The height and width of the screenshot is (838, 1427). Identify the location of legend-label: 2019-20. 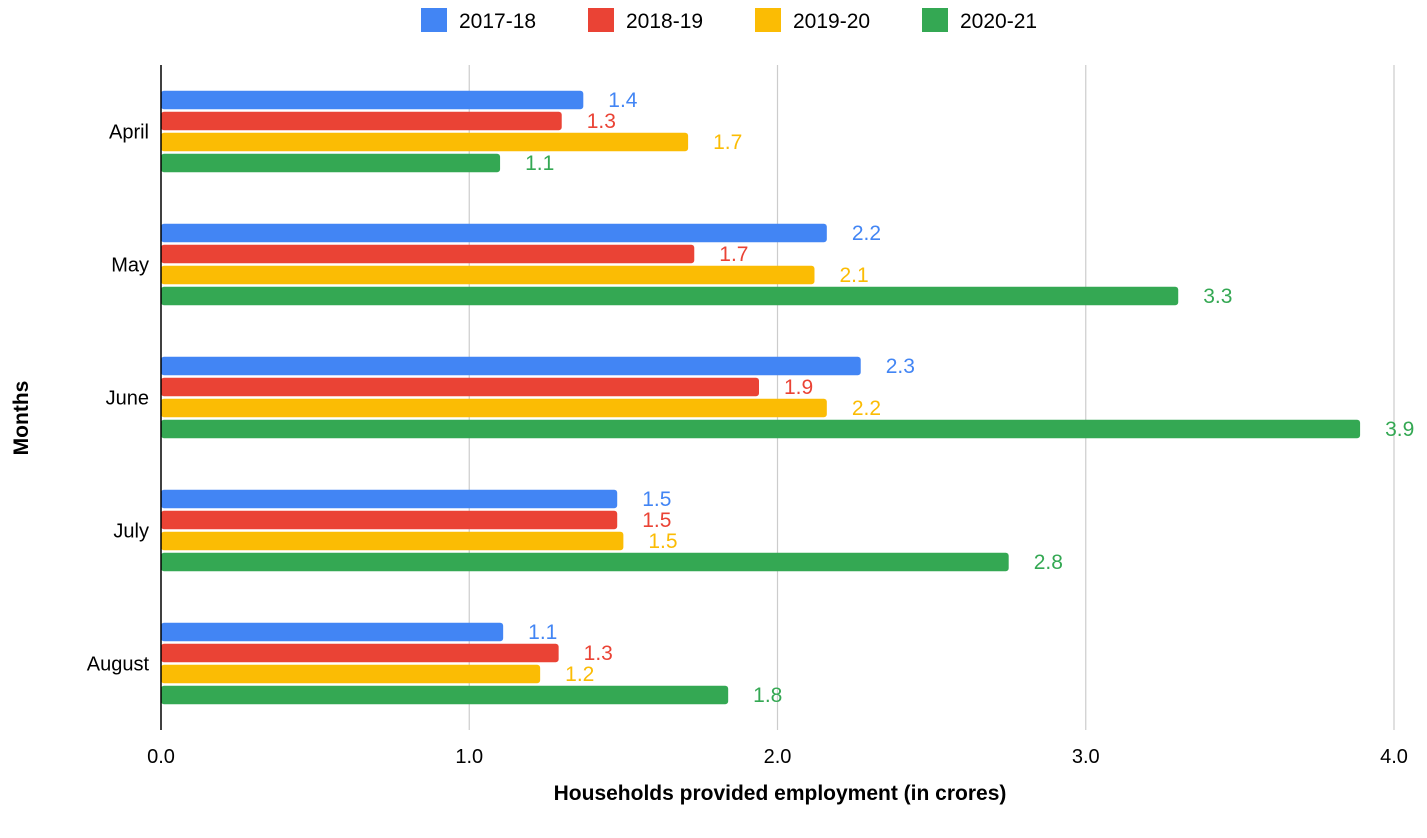
(831, 21).